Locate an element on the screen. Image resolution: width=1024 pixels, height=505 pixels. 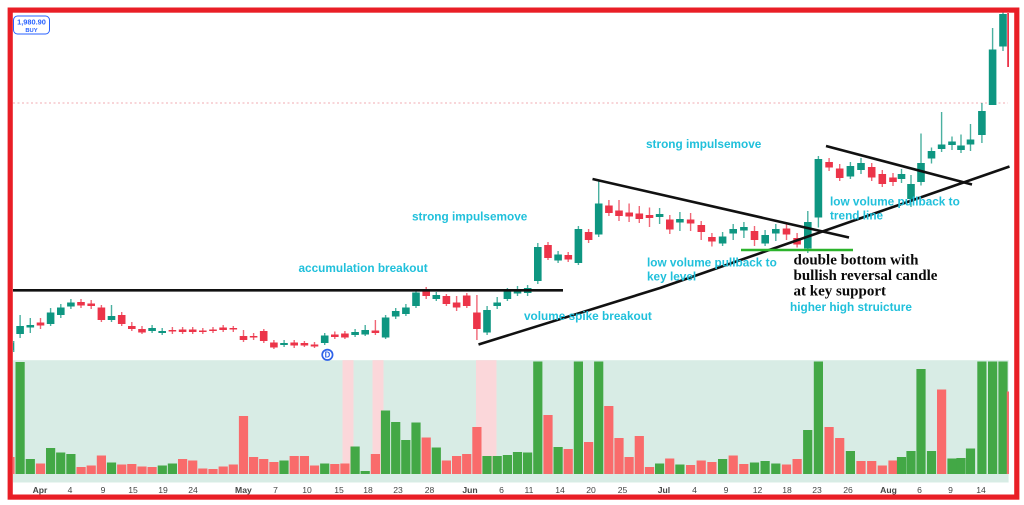
svg-text: 26 is located at coordinates (848, 490).